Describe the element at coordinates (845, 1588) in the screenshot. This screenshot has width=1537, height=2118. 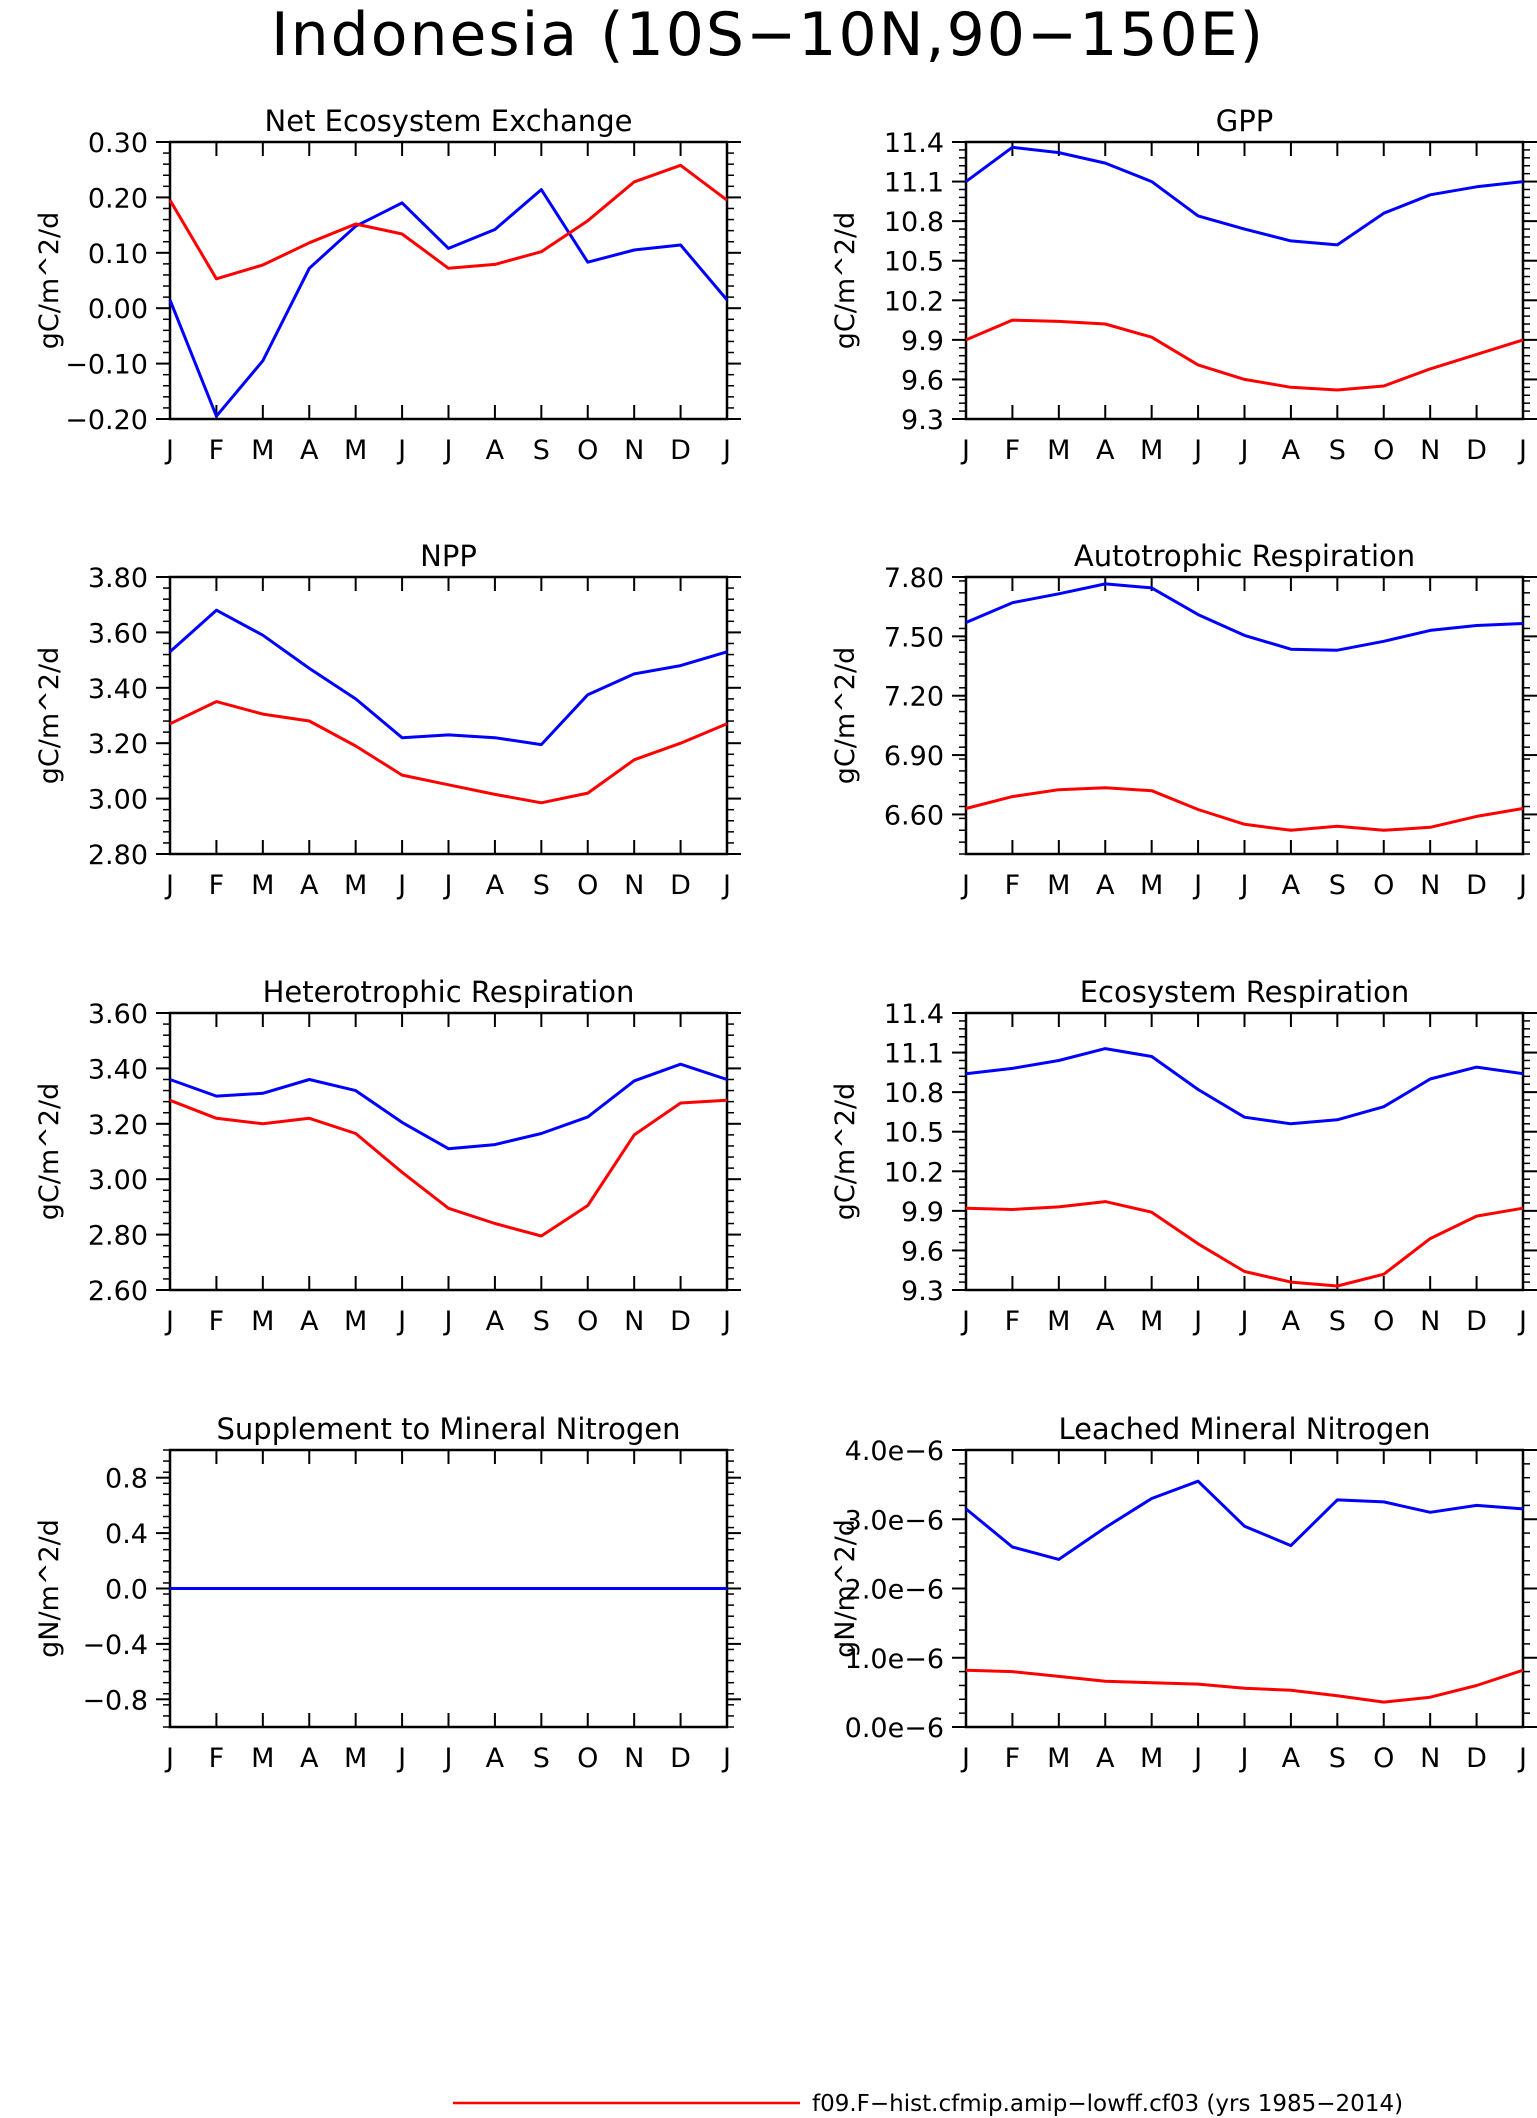
I see `y-axis-label: gN/m^2/d` at that location.